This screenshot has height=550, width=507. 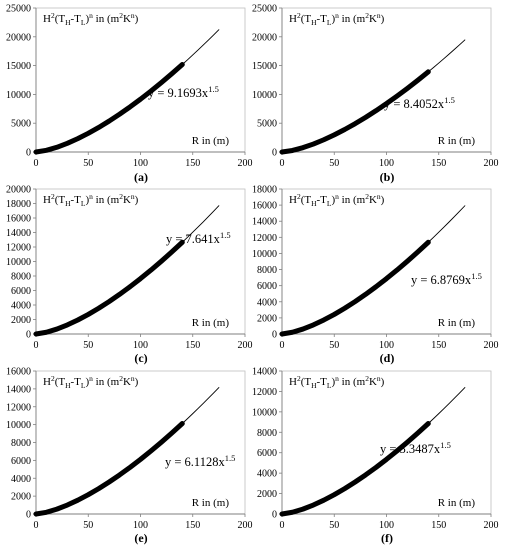 I want to click on y-tick-label: 15000, so click(x=264, y=66).